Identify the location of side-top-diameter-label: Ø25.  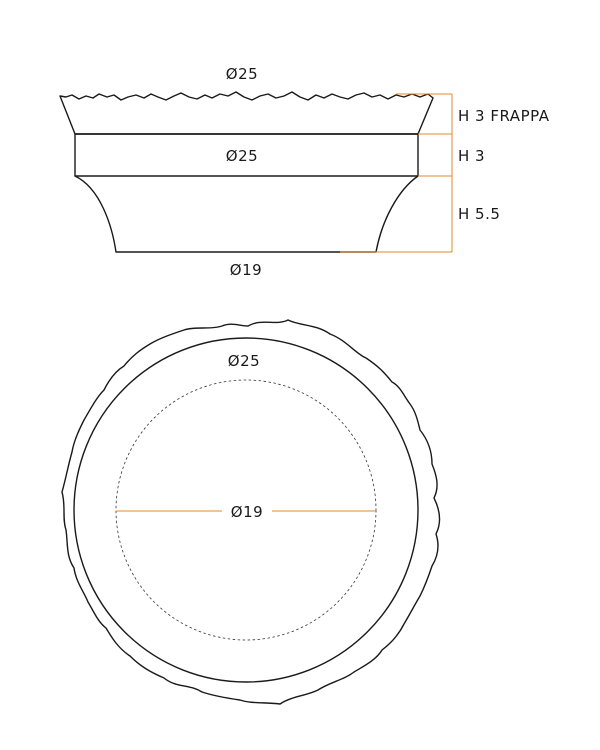
(242, 74).